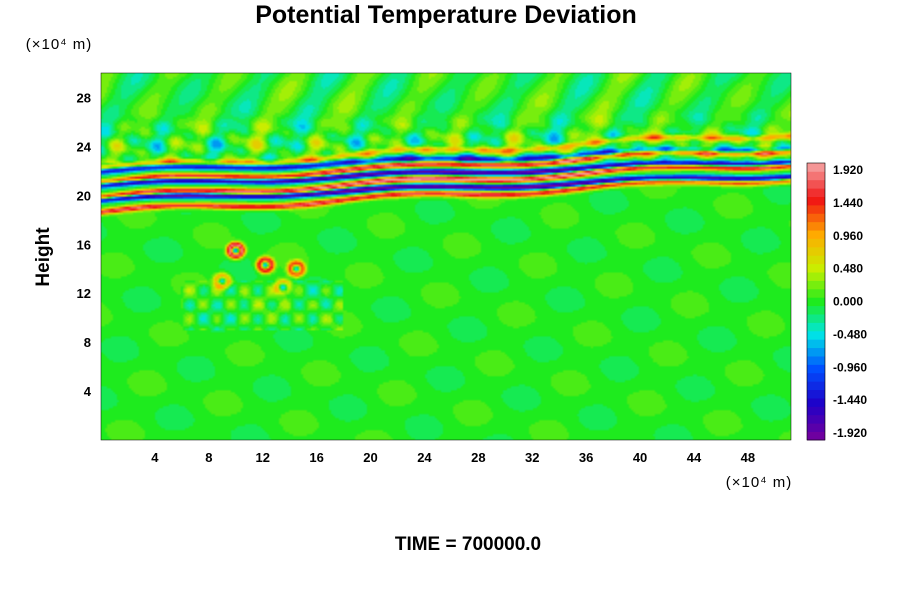 This screenshot has width=900, height=600. I want to click on colorbar-tick-label: -0.480, so click(850, 334).